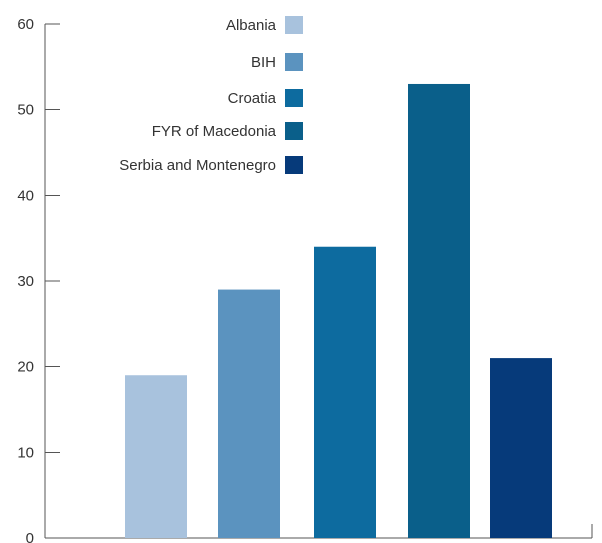  Describe the element at coordinates (25, 367) in the screenshot. I see `y-tick-label: 20` at that location.